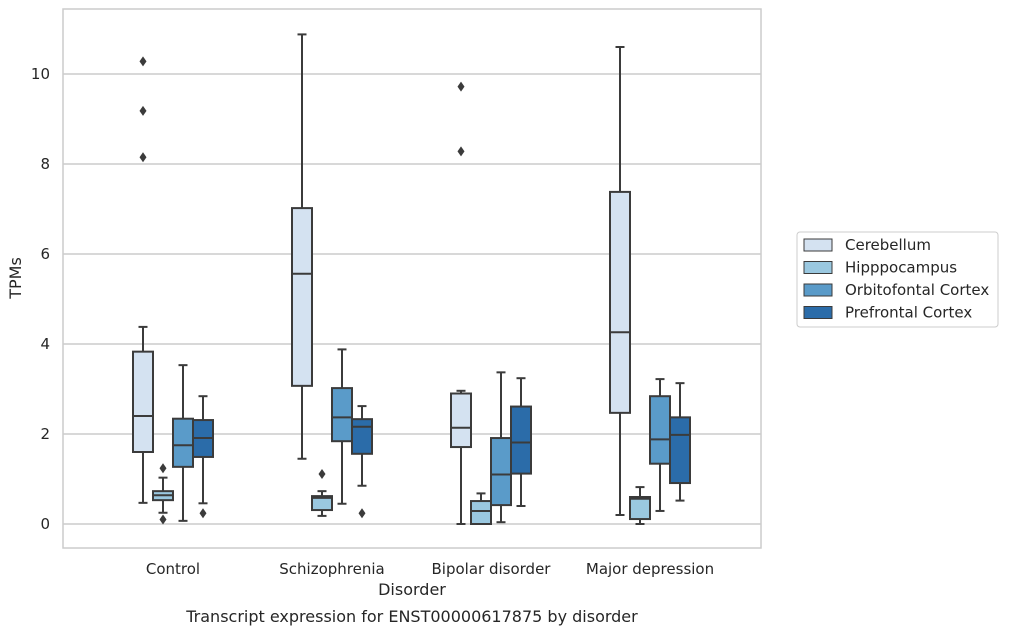 The image size is (1009, 634). I want to click on x-tick-label: Control, so click(173, 569).